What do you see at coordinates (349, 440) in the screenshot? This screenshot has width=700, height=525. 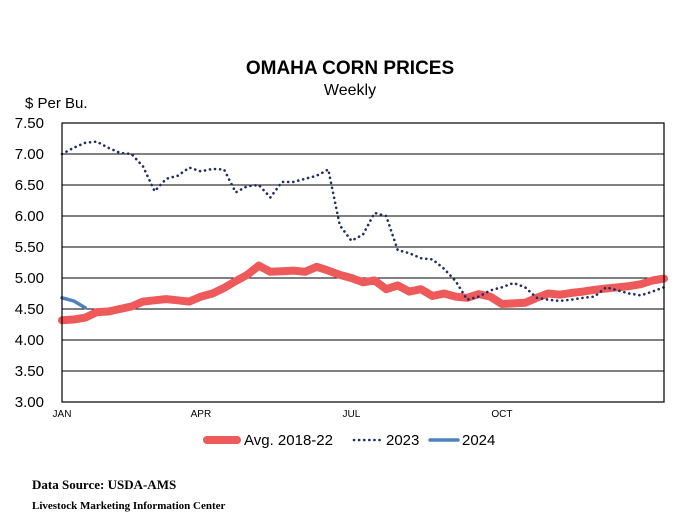 I see `legend: Avg. 2018-22 2023 2024` at bounding box center [349, 440].